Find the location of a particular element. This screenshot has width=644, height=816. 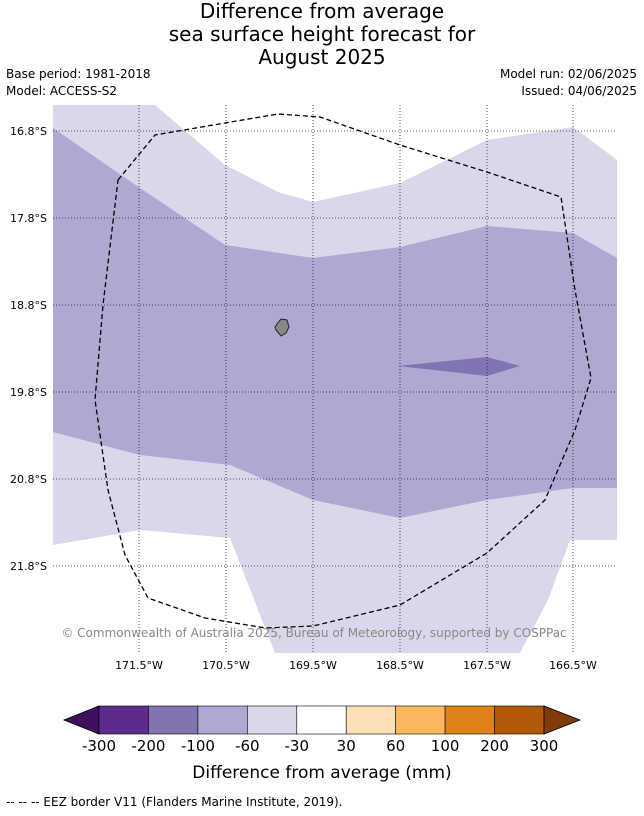

colorbar-tick-label: 30 is located at coordinates (346, 746).